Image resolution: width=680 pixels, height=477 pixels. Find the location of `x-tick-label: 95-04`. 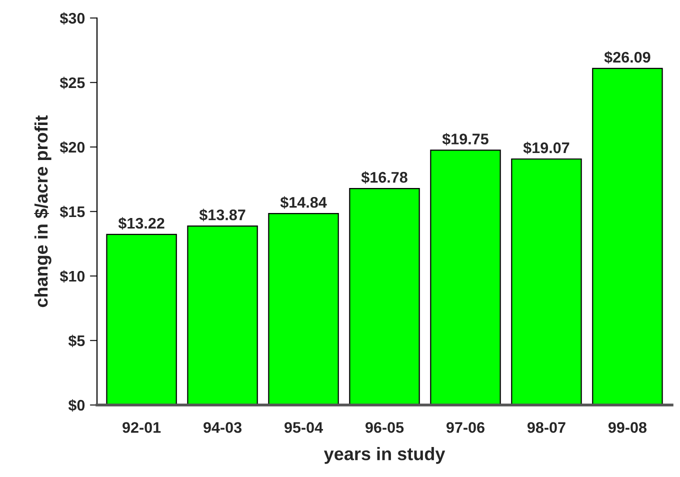

x-tick-label: 95-04 is located at coordinates (303, 427).